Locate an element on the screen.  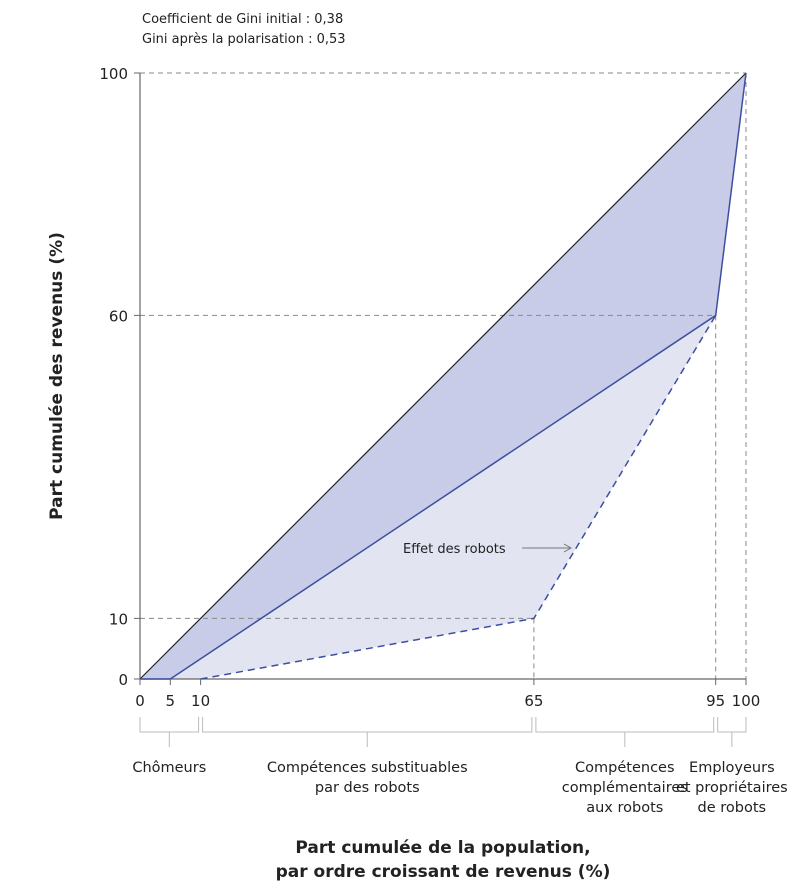
x-tick-label: 100 is located at coordinates (746, 701).